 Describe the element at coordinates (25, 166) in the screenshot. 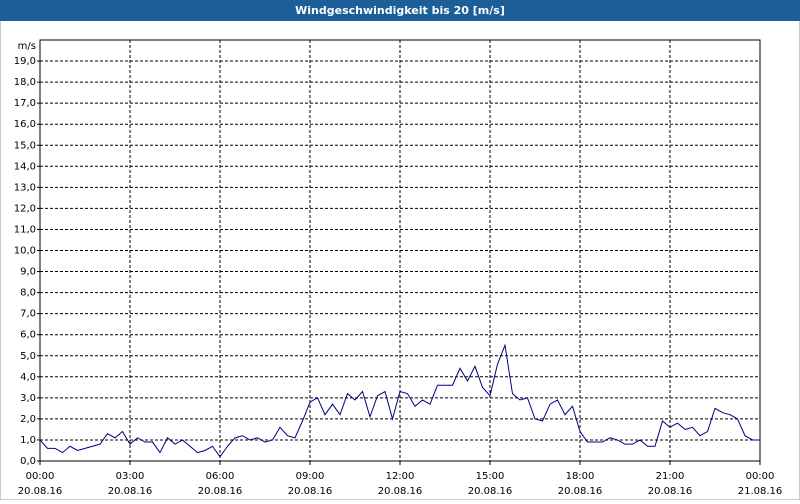

I see `y-tick-label: 14,0` at that location.